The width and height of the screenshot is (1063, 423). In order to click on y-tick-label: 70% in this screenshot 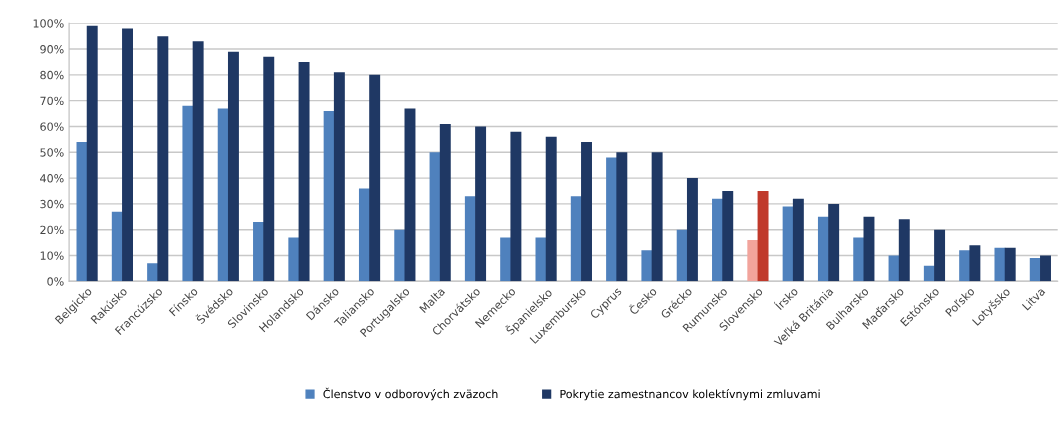, I will do `click(52, 101)`.